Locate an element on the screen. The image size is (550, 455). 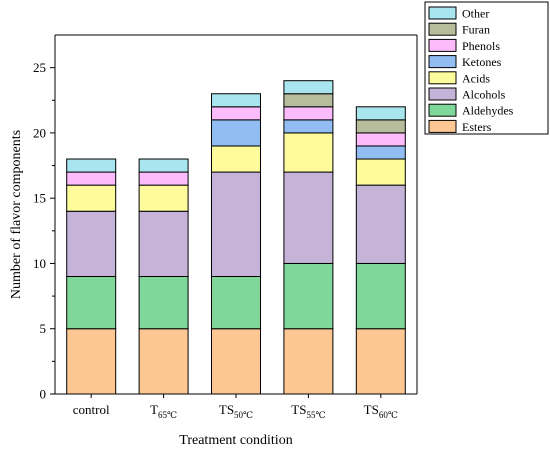
x-tick-label-3: TS55℃ is located at coordinates (308, 411).